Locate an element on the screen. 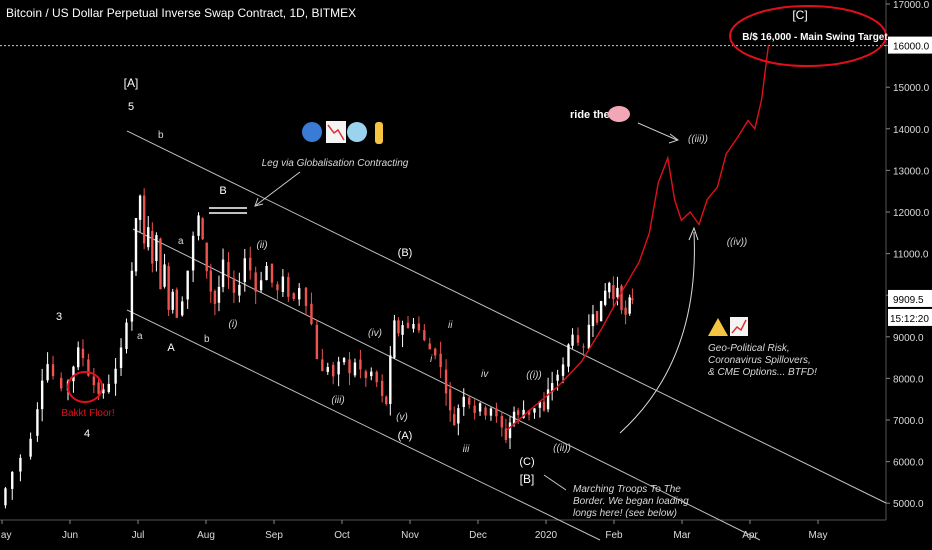 The image size is (932, 550). price-tick-label: 15000.0 is located at coordinates (911, 88).